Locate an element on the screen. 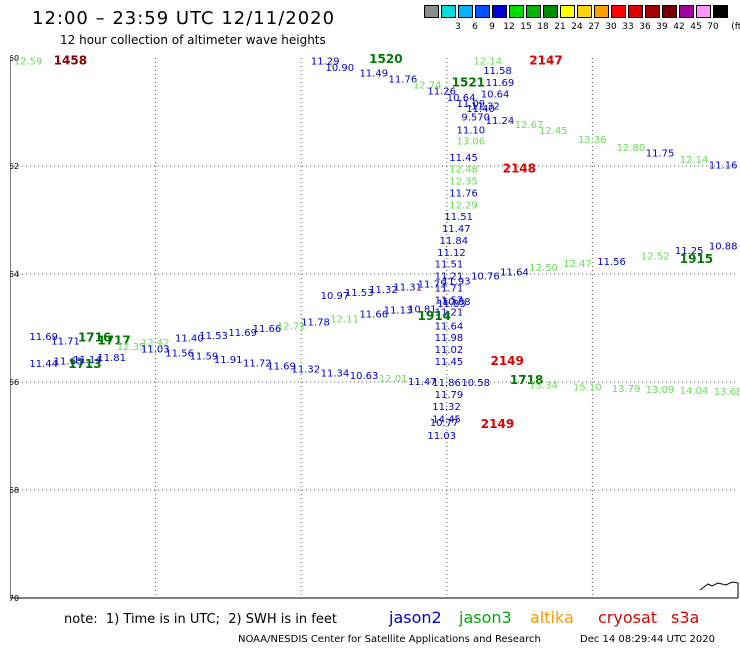 Image resolution: width=740 pixels, height=650 pixels. wave-height-label: 11.09 is located at coordinates (471, 104).